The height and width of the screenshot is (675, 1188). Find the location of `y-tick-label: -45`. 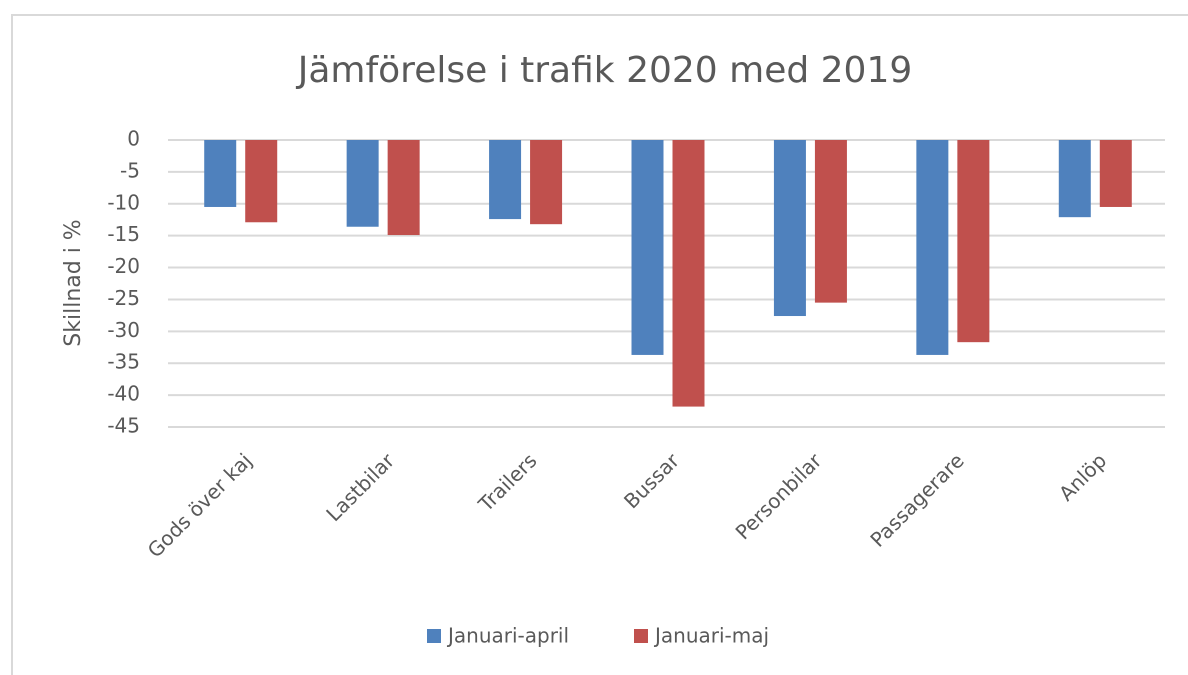

y-tick-label: -45 is located at coordinates (123, 426).